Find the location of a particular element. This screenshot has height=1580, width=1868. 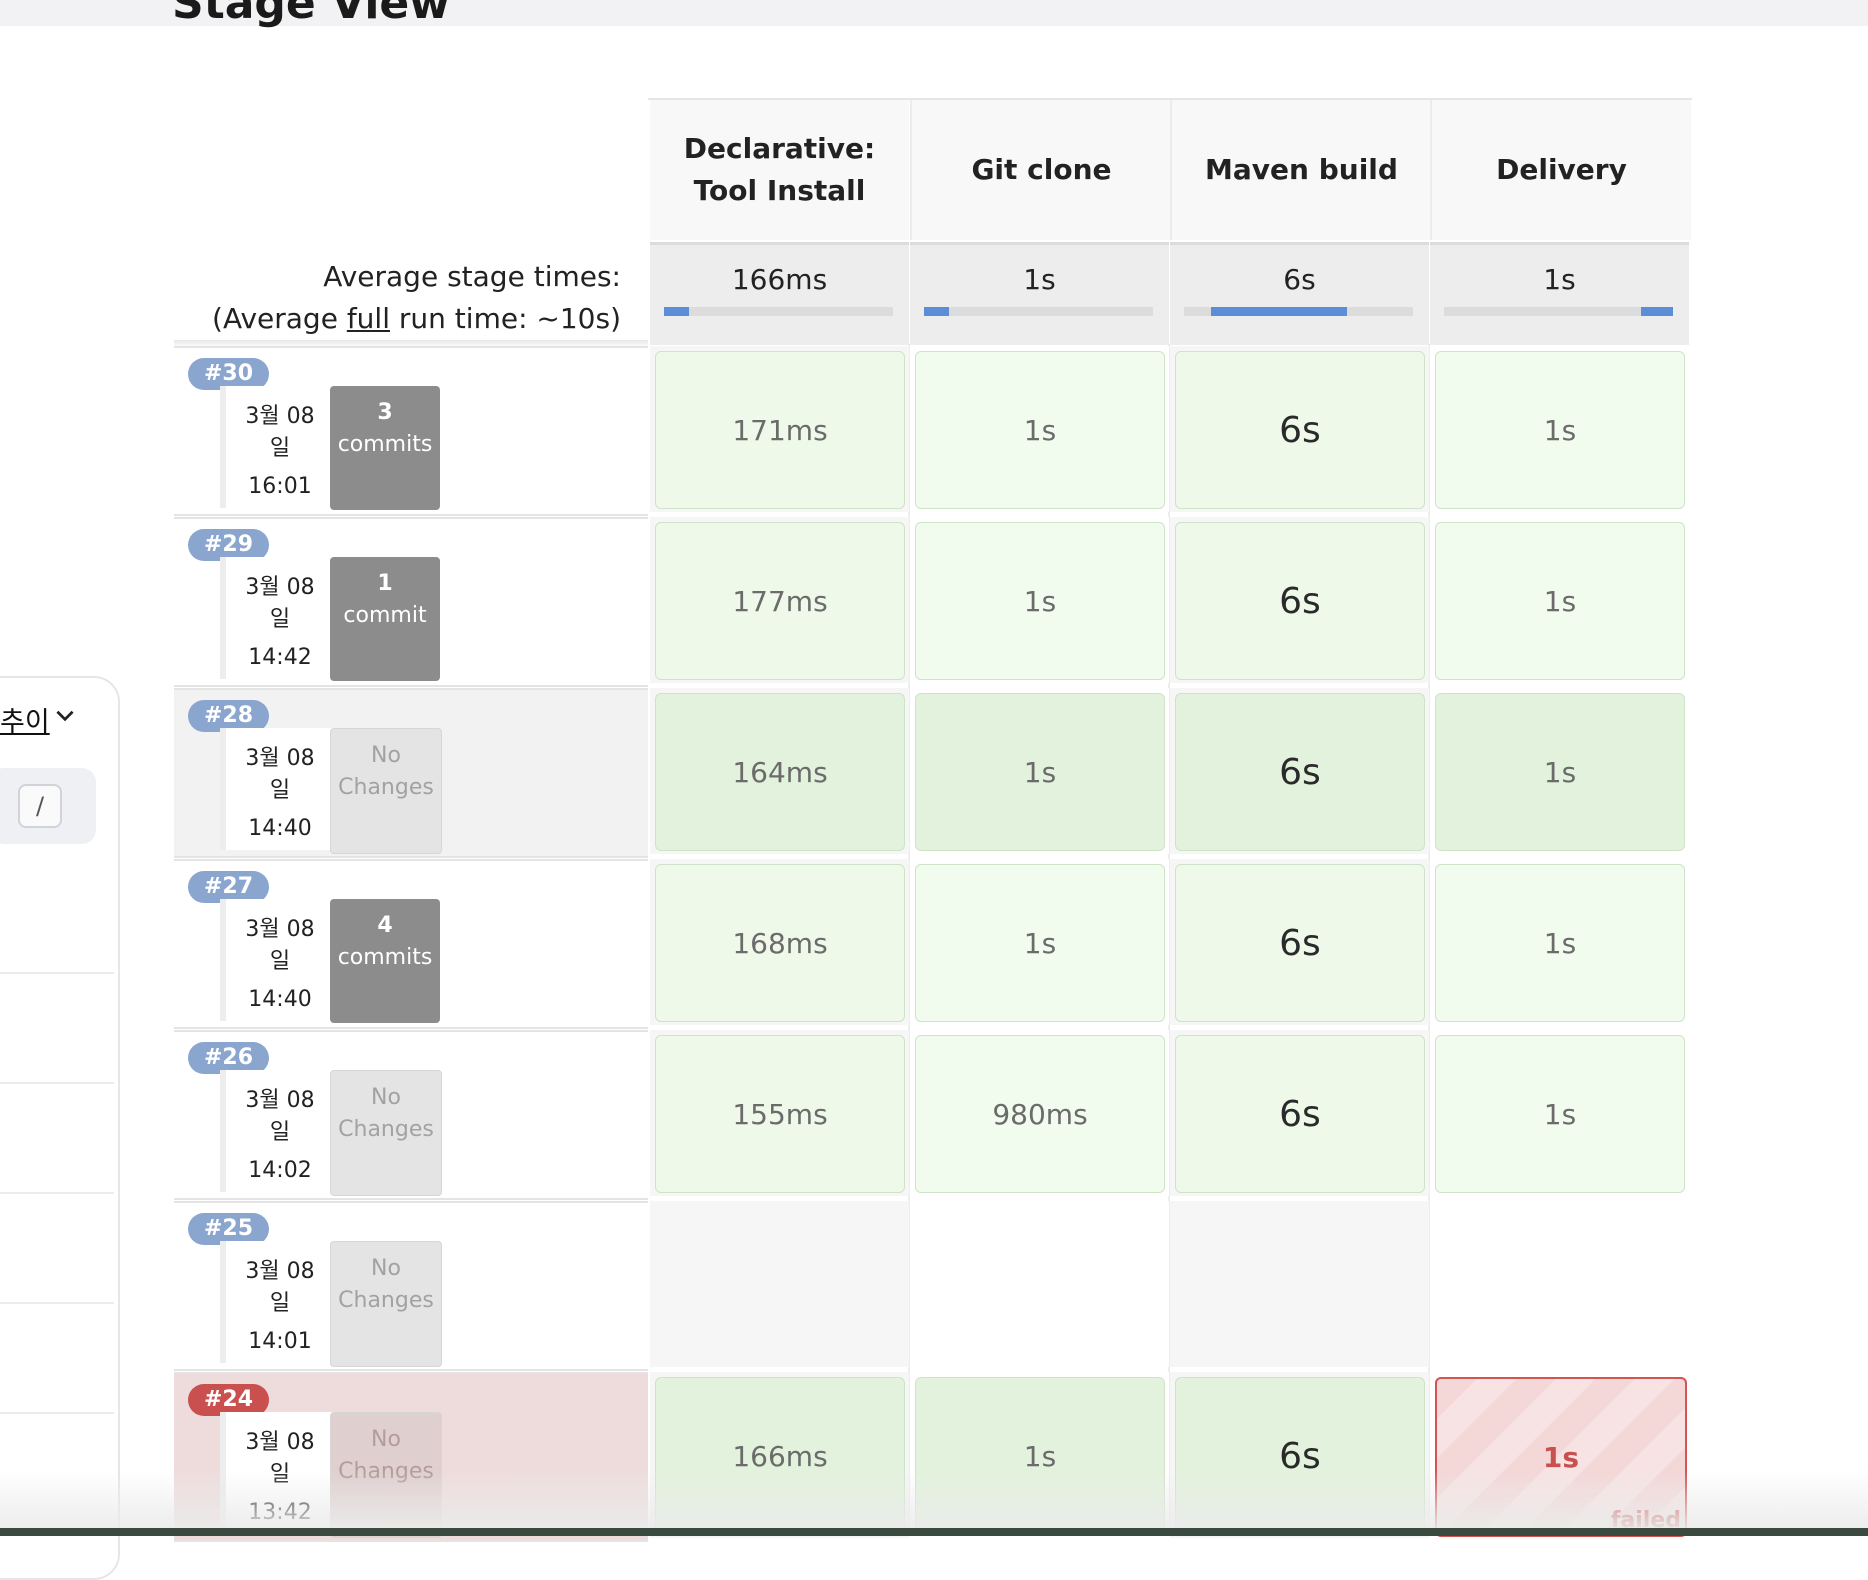

stage-header-label: Declarative: Tool Install is located at coordinates (779, 170).